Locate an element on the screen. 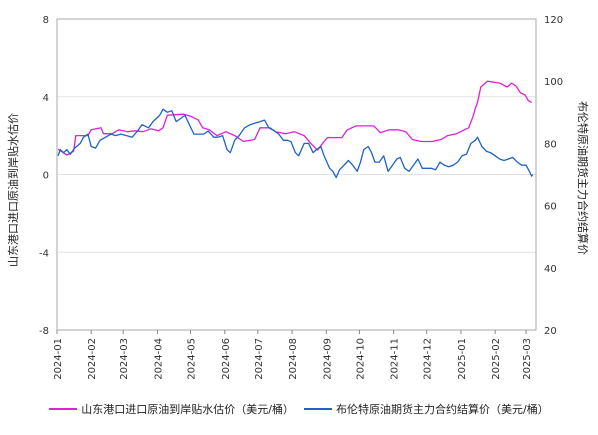 The image size is (598, 435). series-line-discount is located at coordinates (294, 118).